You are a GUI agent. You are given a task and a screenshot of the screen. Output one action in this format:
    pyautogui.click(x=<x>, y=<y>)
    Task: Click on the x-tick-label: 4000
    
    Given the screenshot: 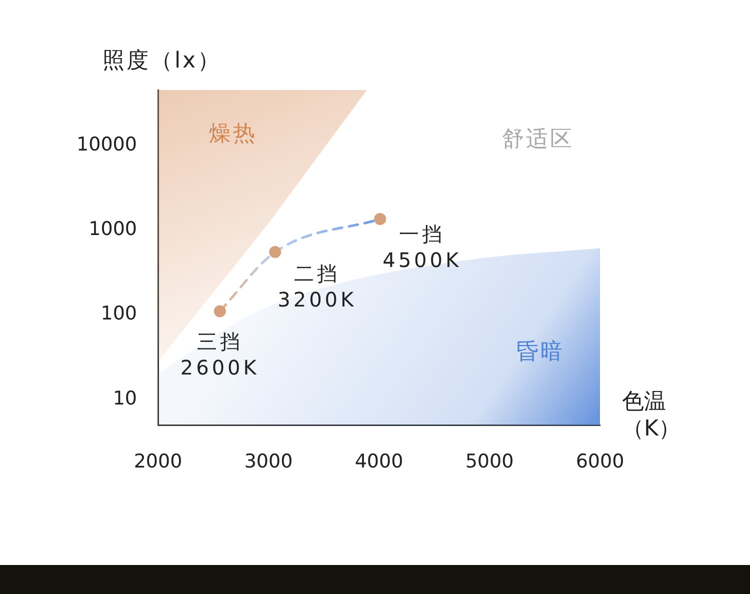 What is the action you would take?
    pyautogui.click(x=379, y=461)
    